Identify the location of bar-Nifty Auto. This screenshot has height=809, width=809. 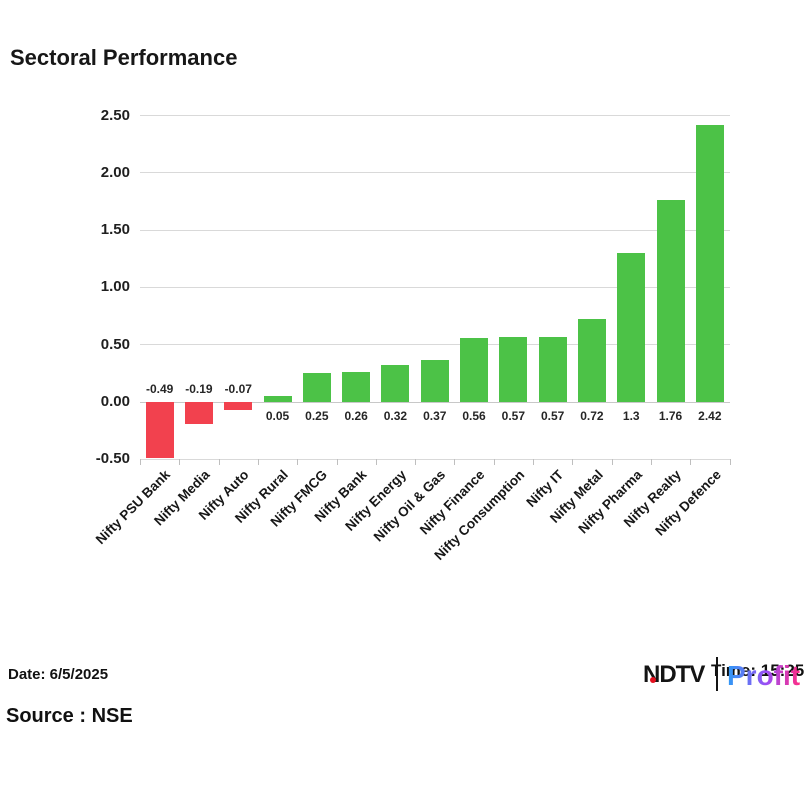
(238, 406).